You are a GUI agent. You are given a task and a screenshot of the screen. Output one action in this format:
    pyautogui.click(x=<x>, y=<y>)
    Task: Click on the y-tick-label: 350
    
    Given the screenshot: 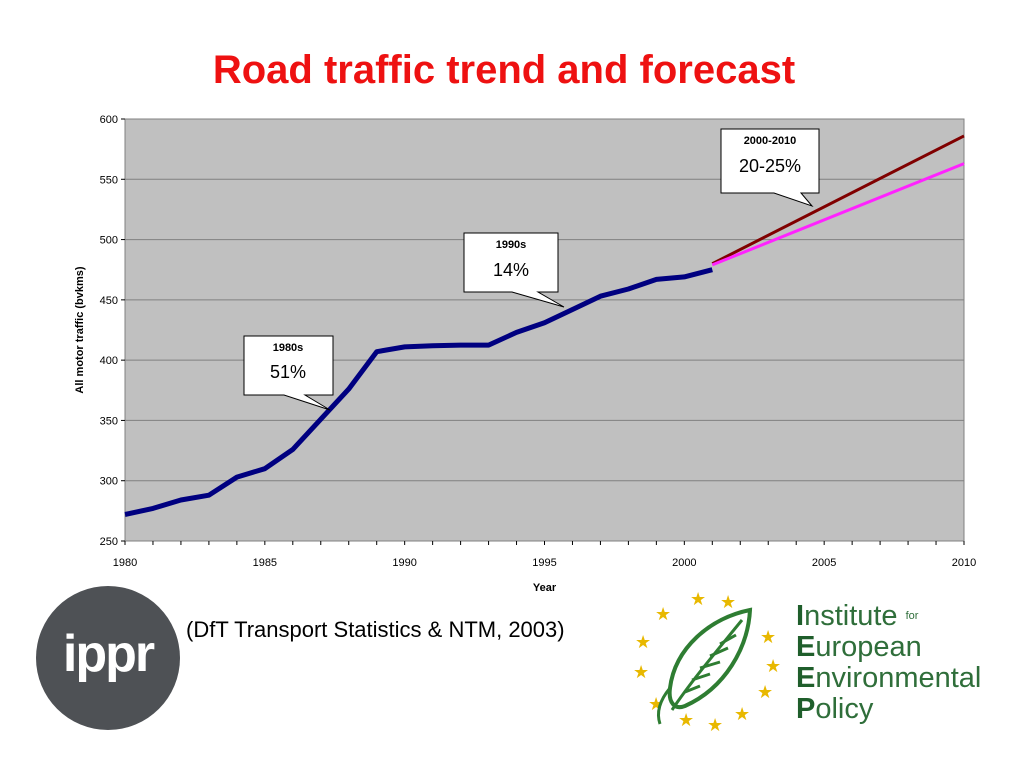 What is the action you would take?
    pyautogui.click(x=109, y=421)
    